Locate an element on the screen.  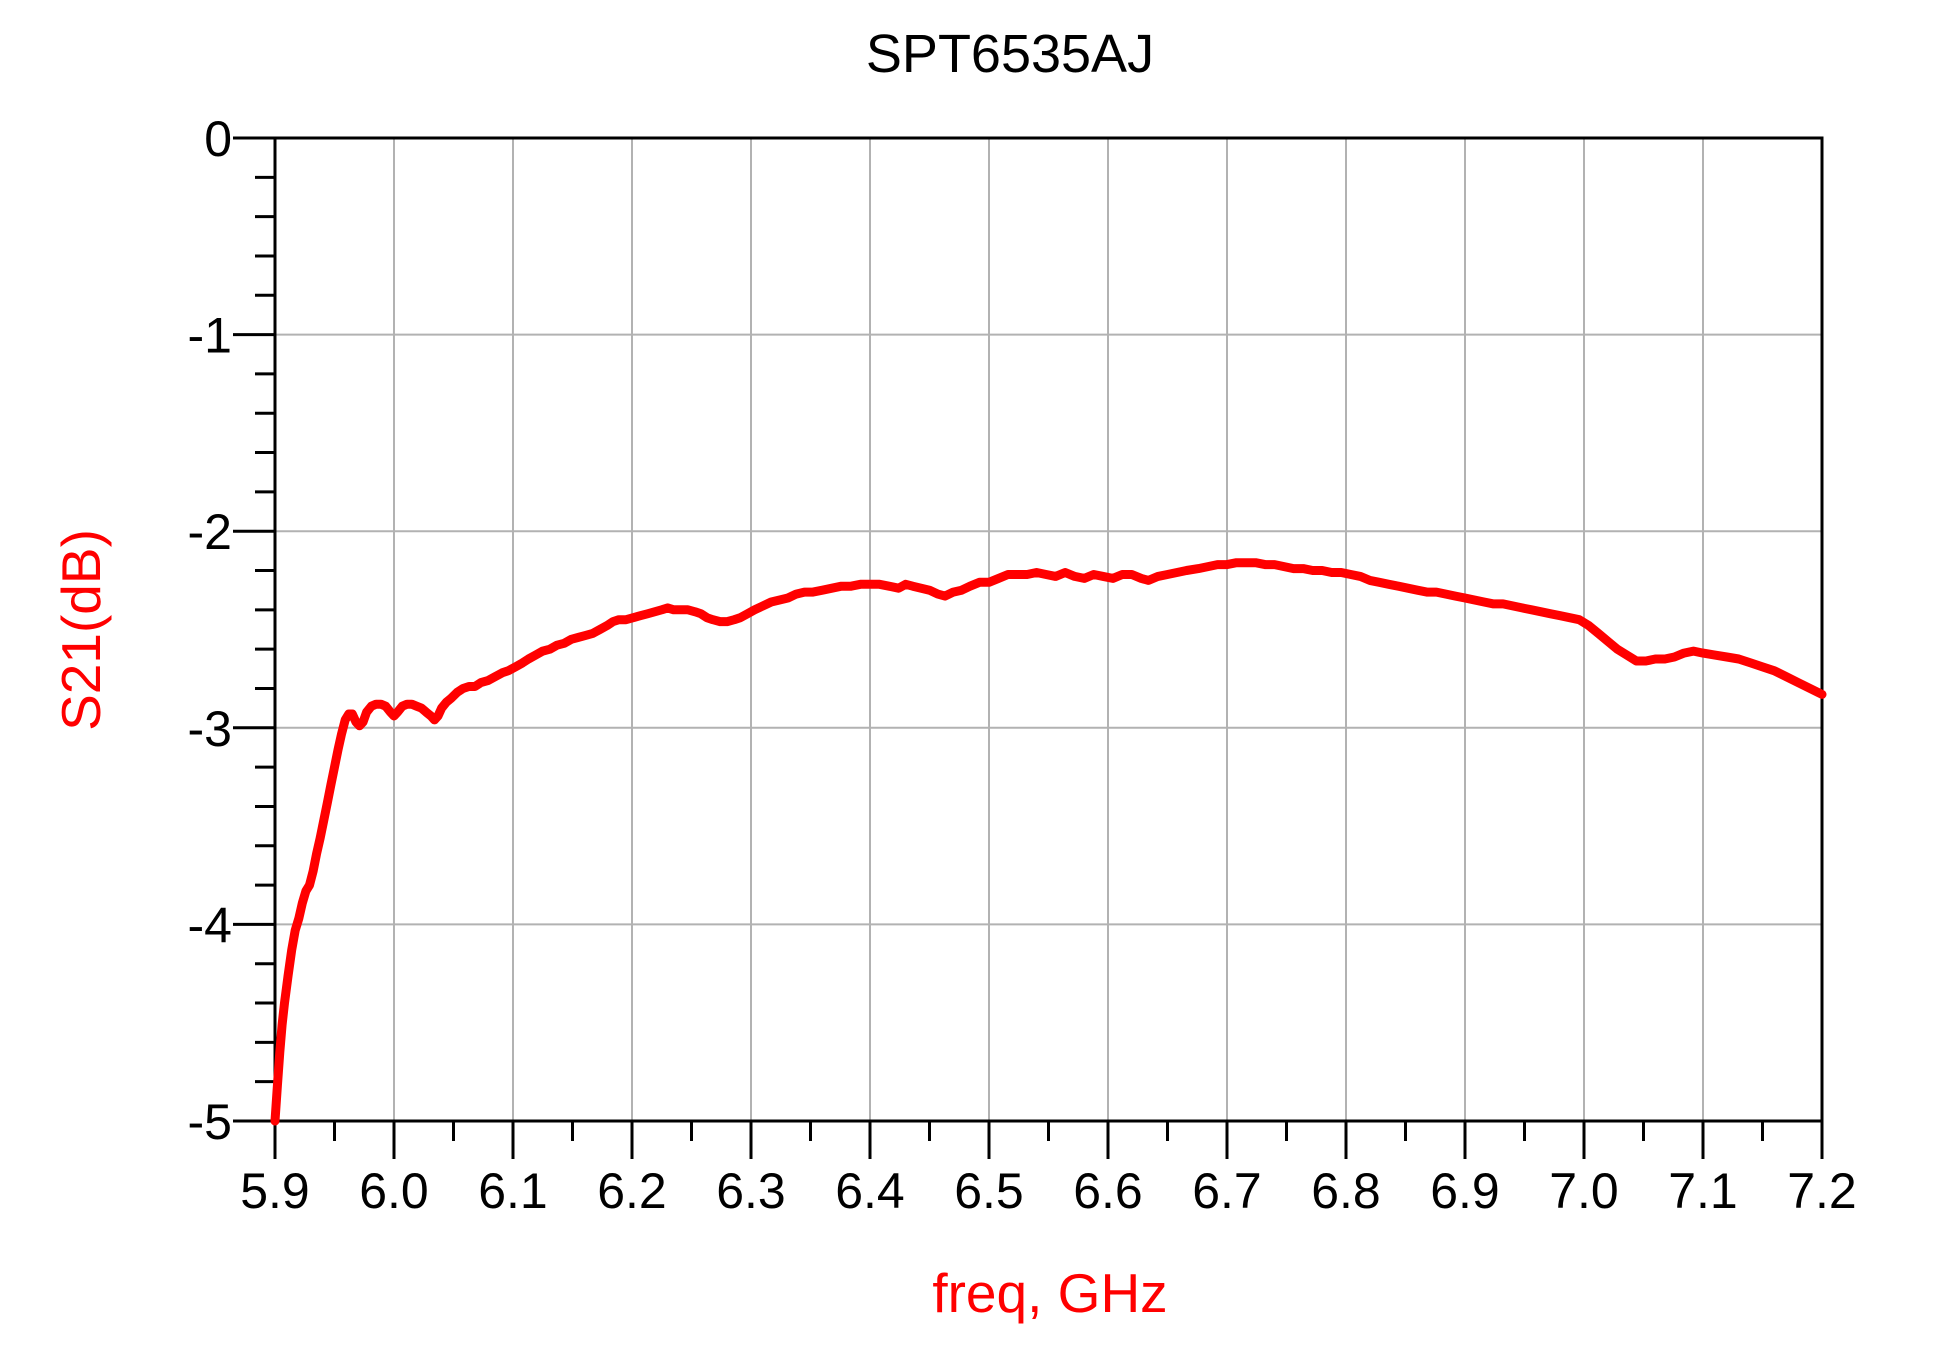
y-tick-label: -3 is located at coordinates (210, 729).